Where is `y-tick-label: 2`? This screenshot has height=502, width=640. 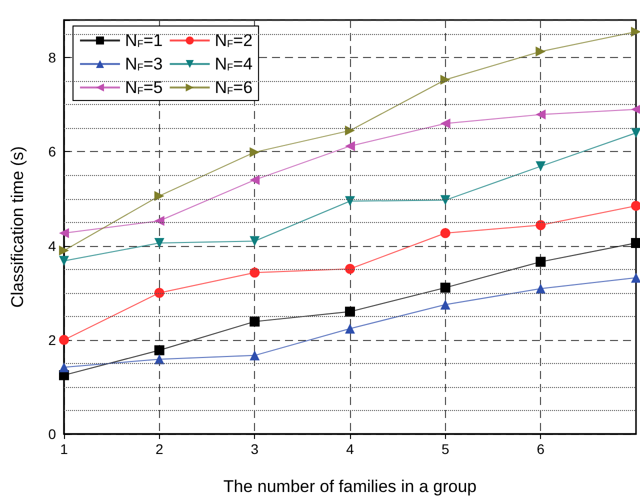 y-tick-label: 2 is located at coordinates (52, 340).